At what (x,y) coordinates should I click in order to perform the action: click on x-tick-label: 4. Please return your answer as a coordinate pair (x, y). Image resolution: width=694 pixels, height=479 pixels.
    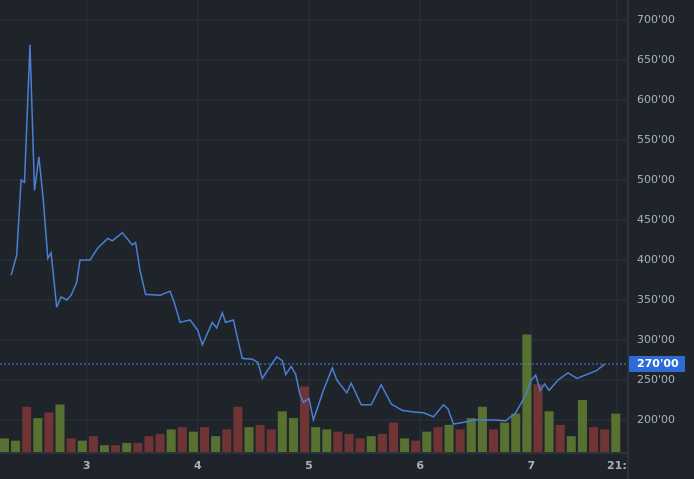
    Looking at the image, I should click on (198, 465).